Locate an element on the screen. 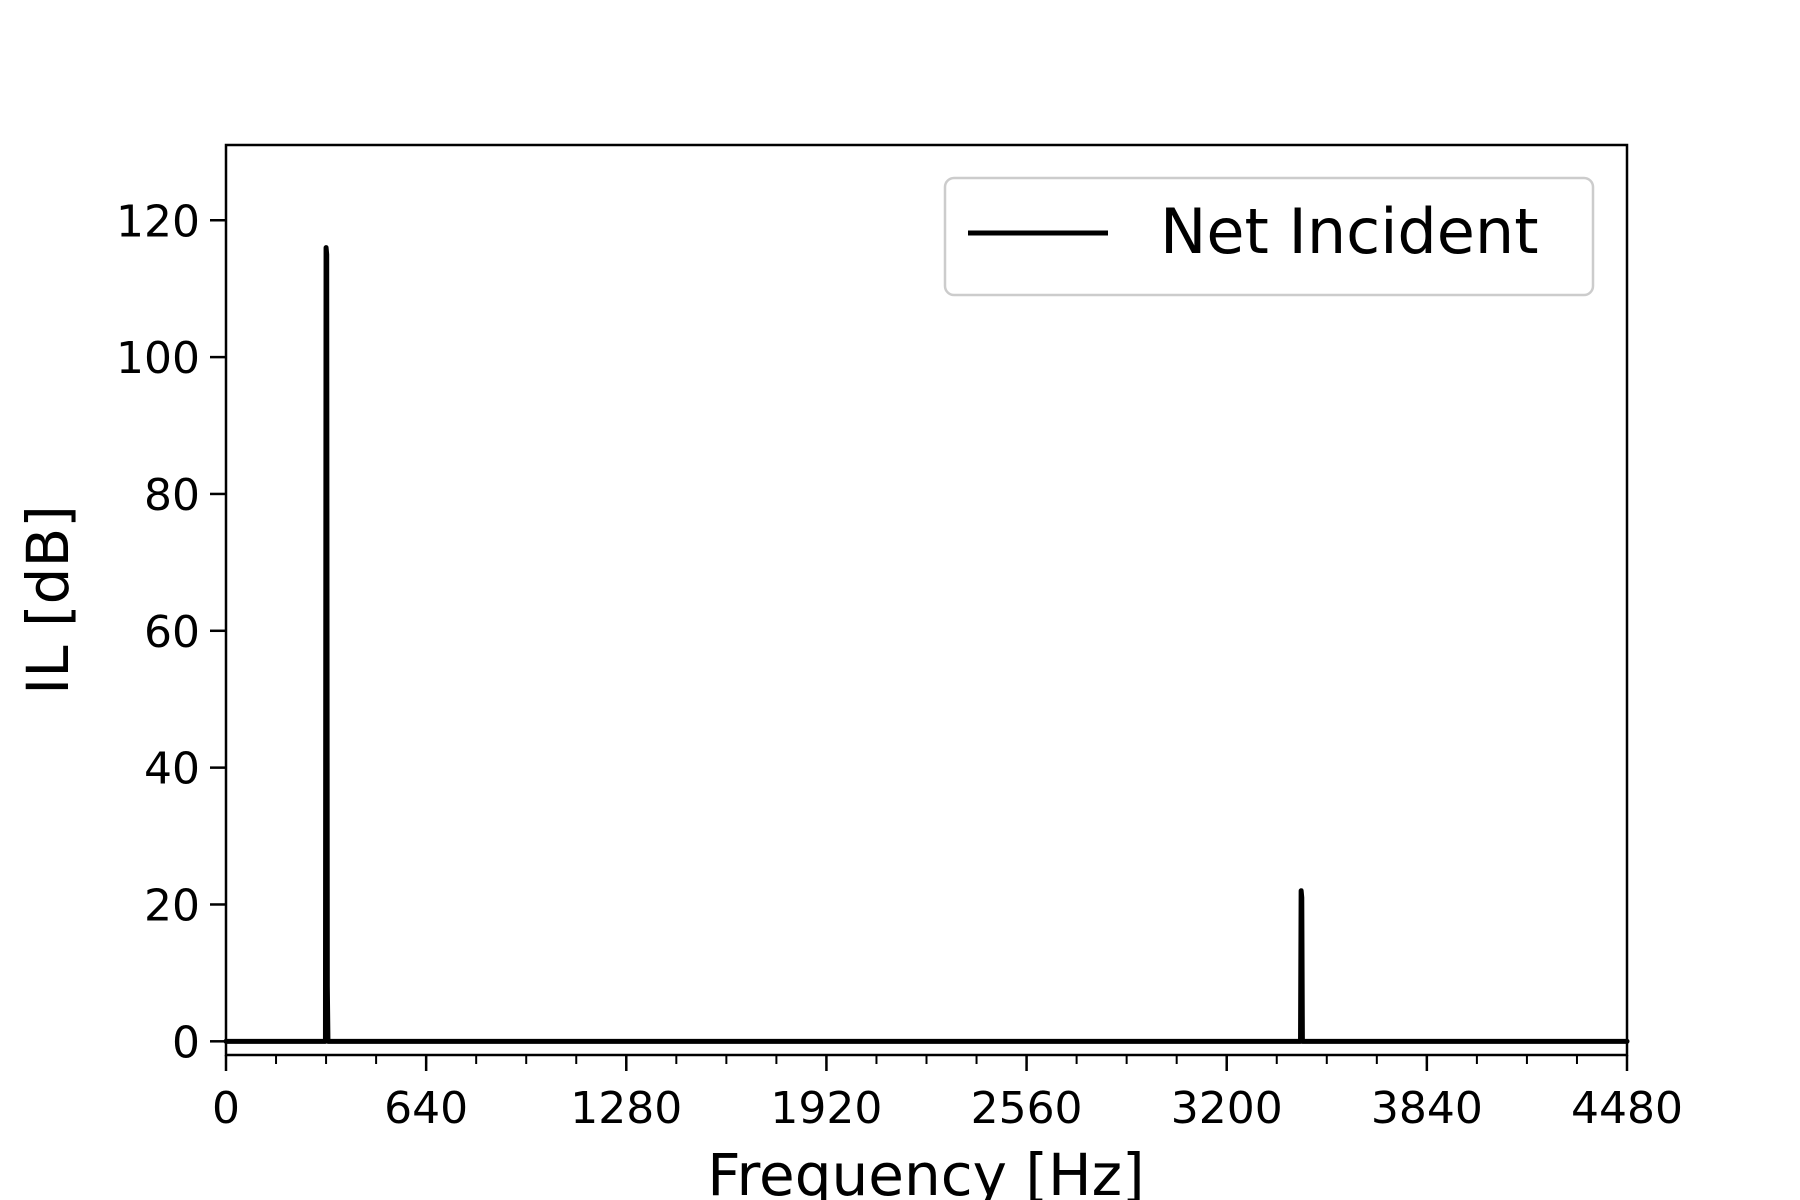 This screenshot has height=1200, width=1800. legend: Net Incident is located at coordinates (1269, 236).